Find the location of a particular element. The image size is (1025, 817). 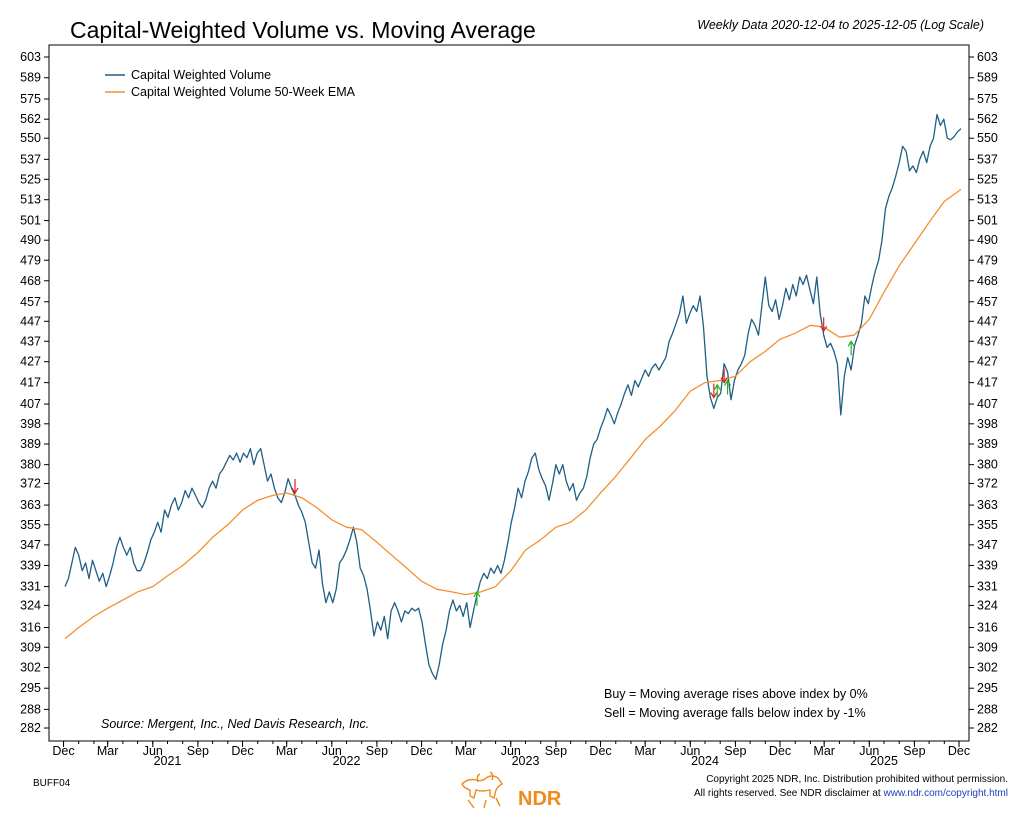

y-tick-label-left: 398 is located at coordinates (30, 424).